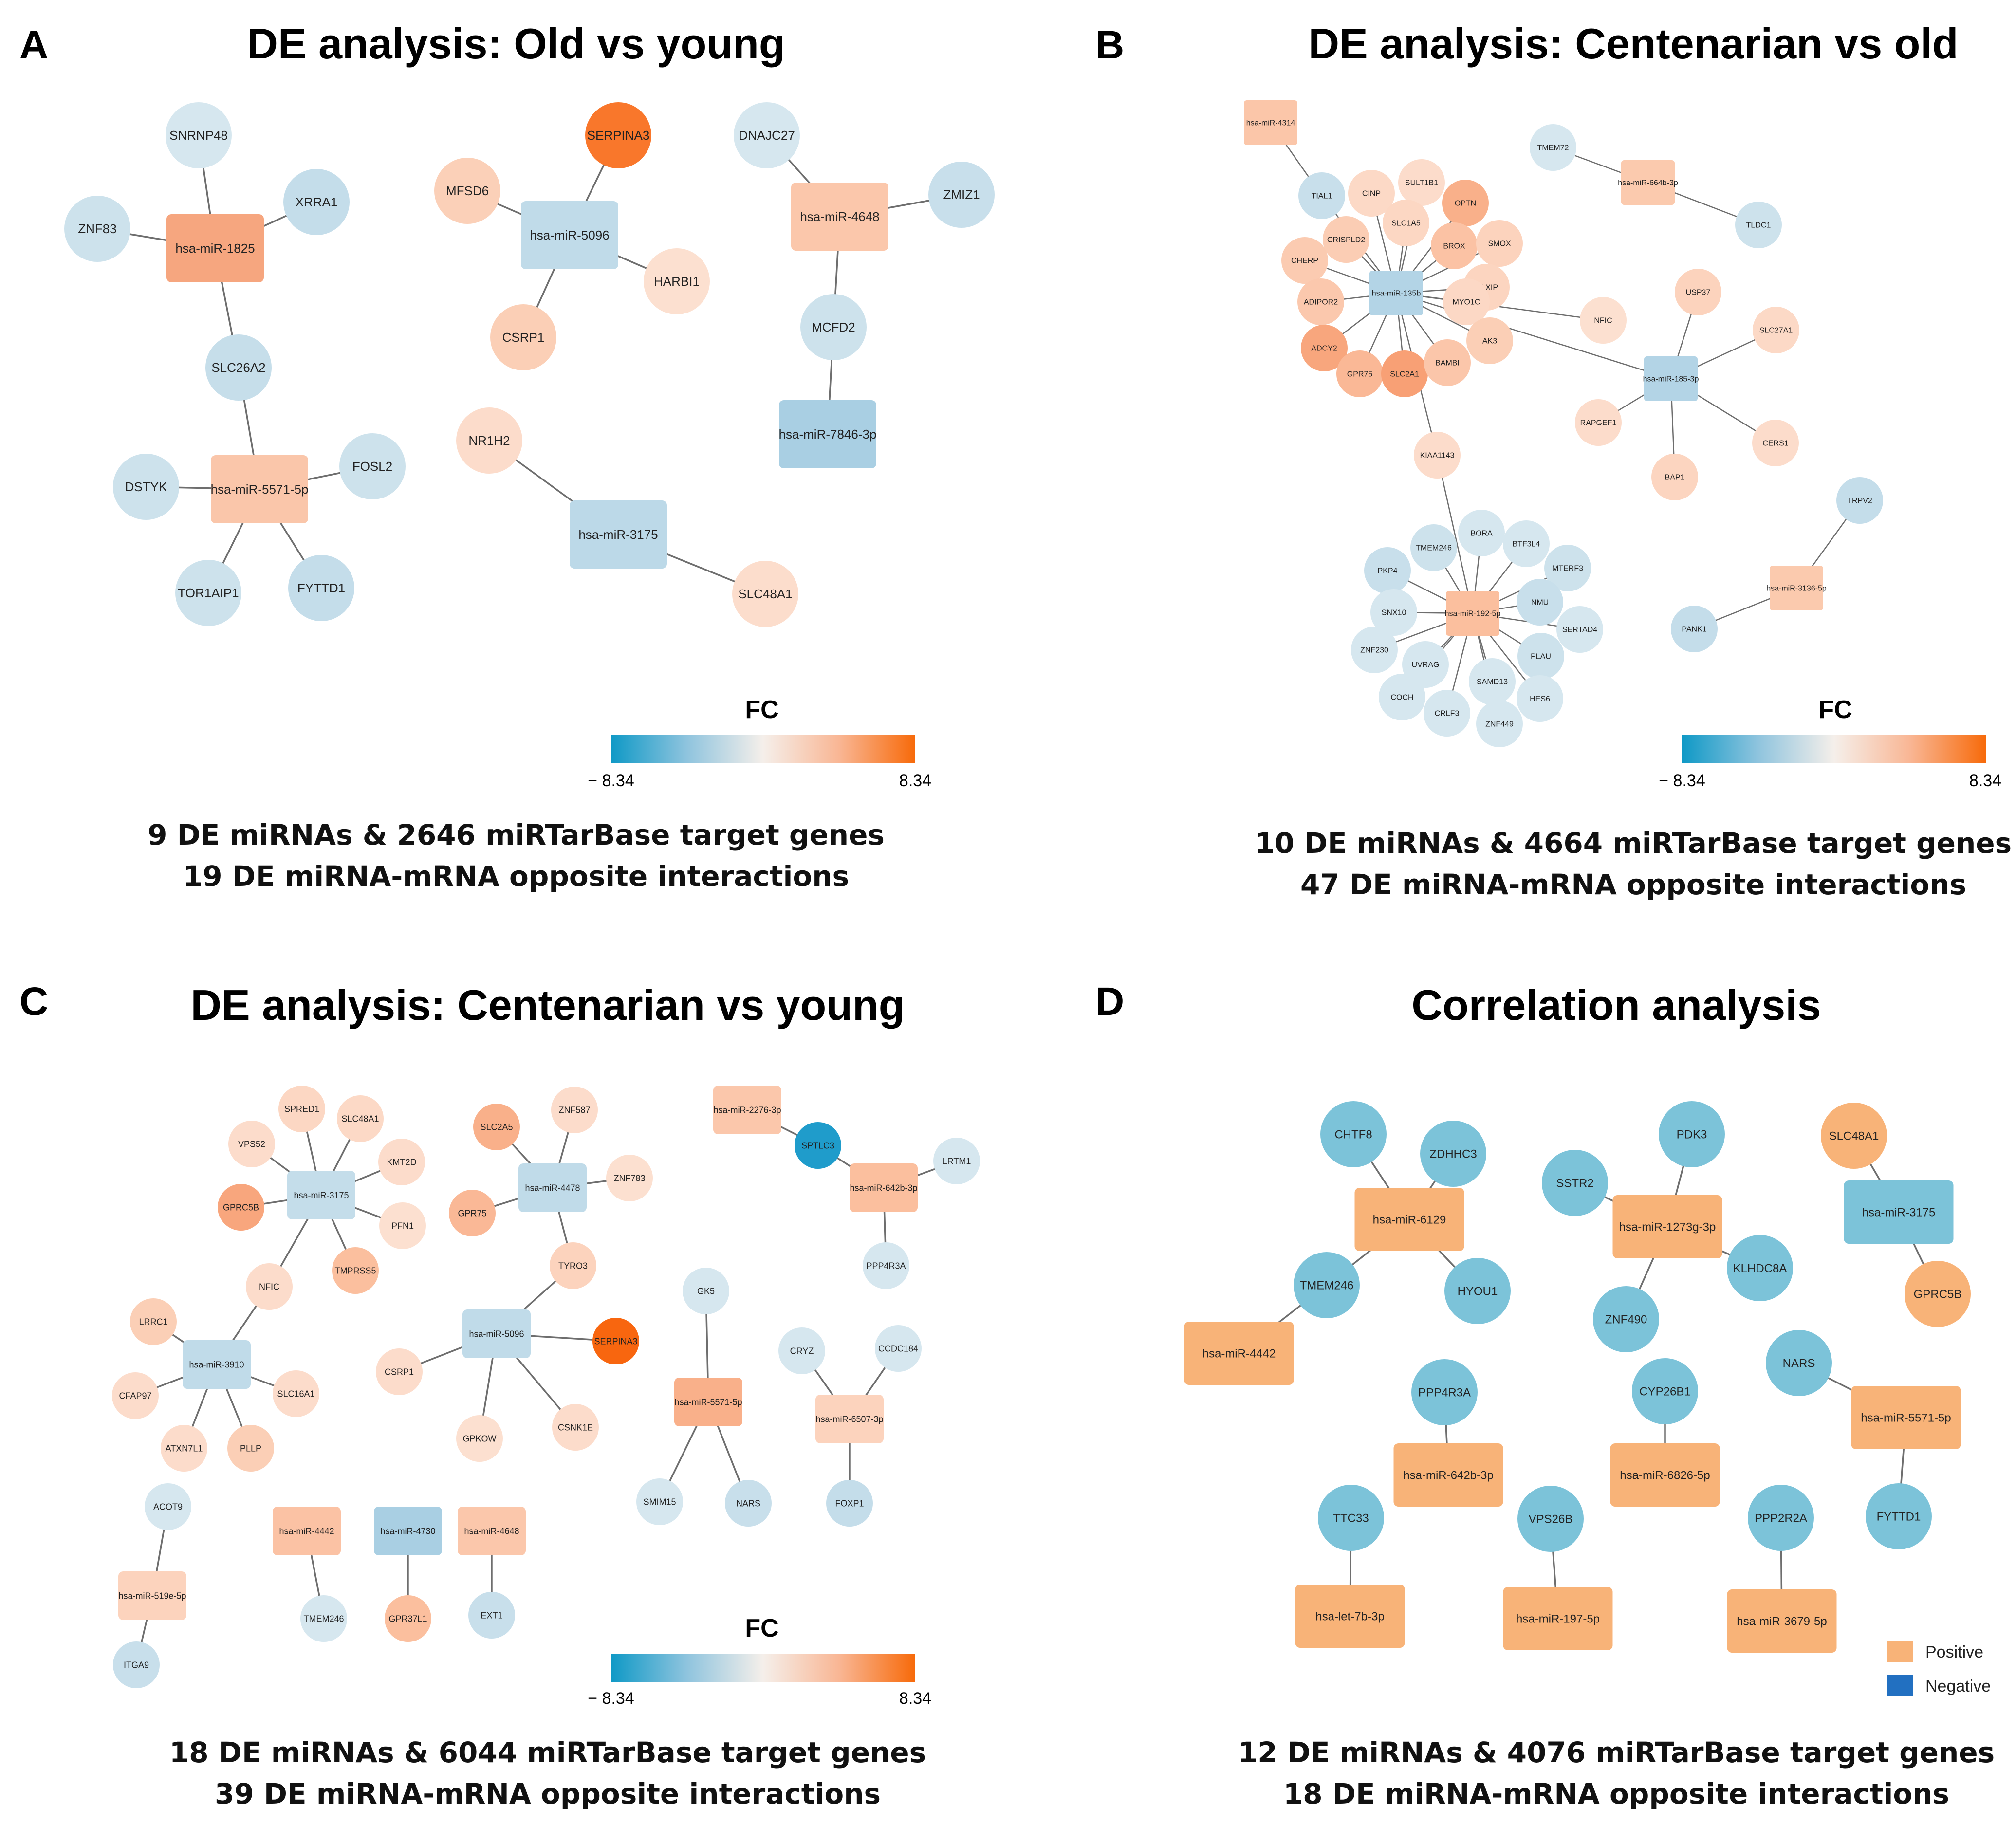 The height and width of the screenshot is (1825, 2016). What do you see at coordinates (1900, 1685) in the screenshot?
I see `legend-swatch-negative` at bounding box center [1900, 1685].